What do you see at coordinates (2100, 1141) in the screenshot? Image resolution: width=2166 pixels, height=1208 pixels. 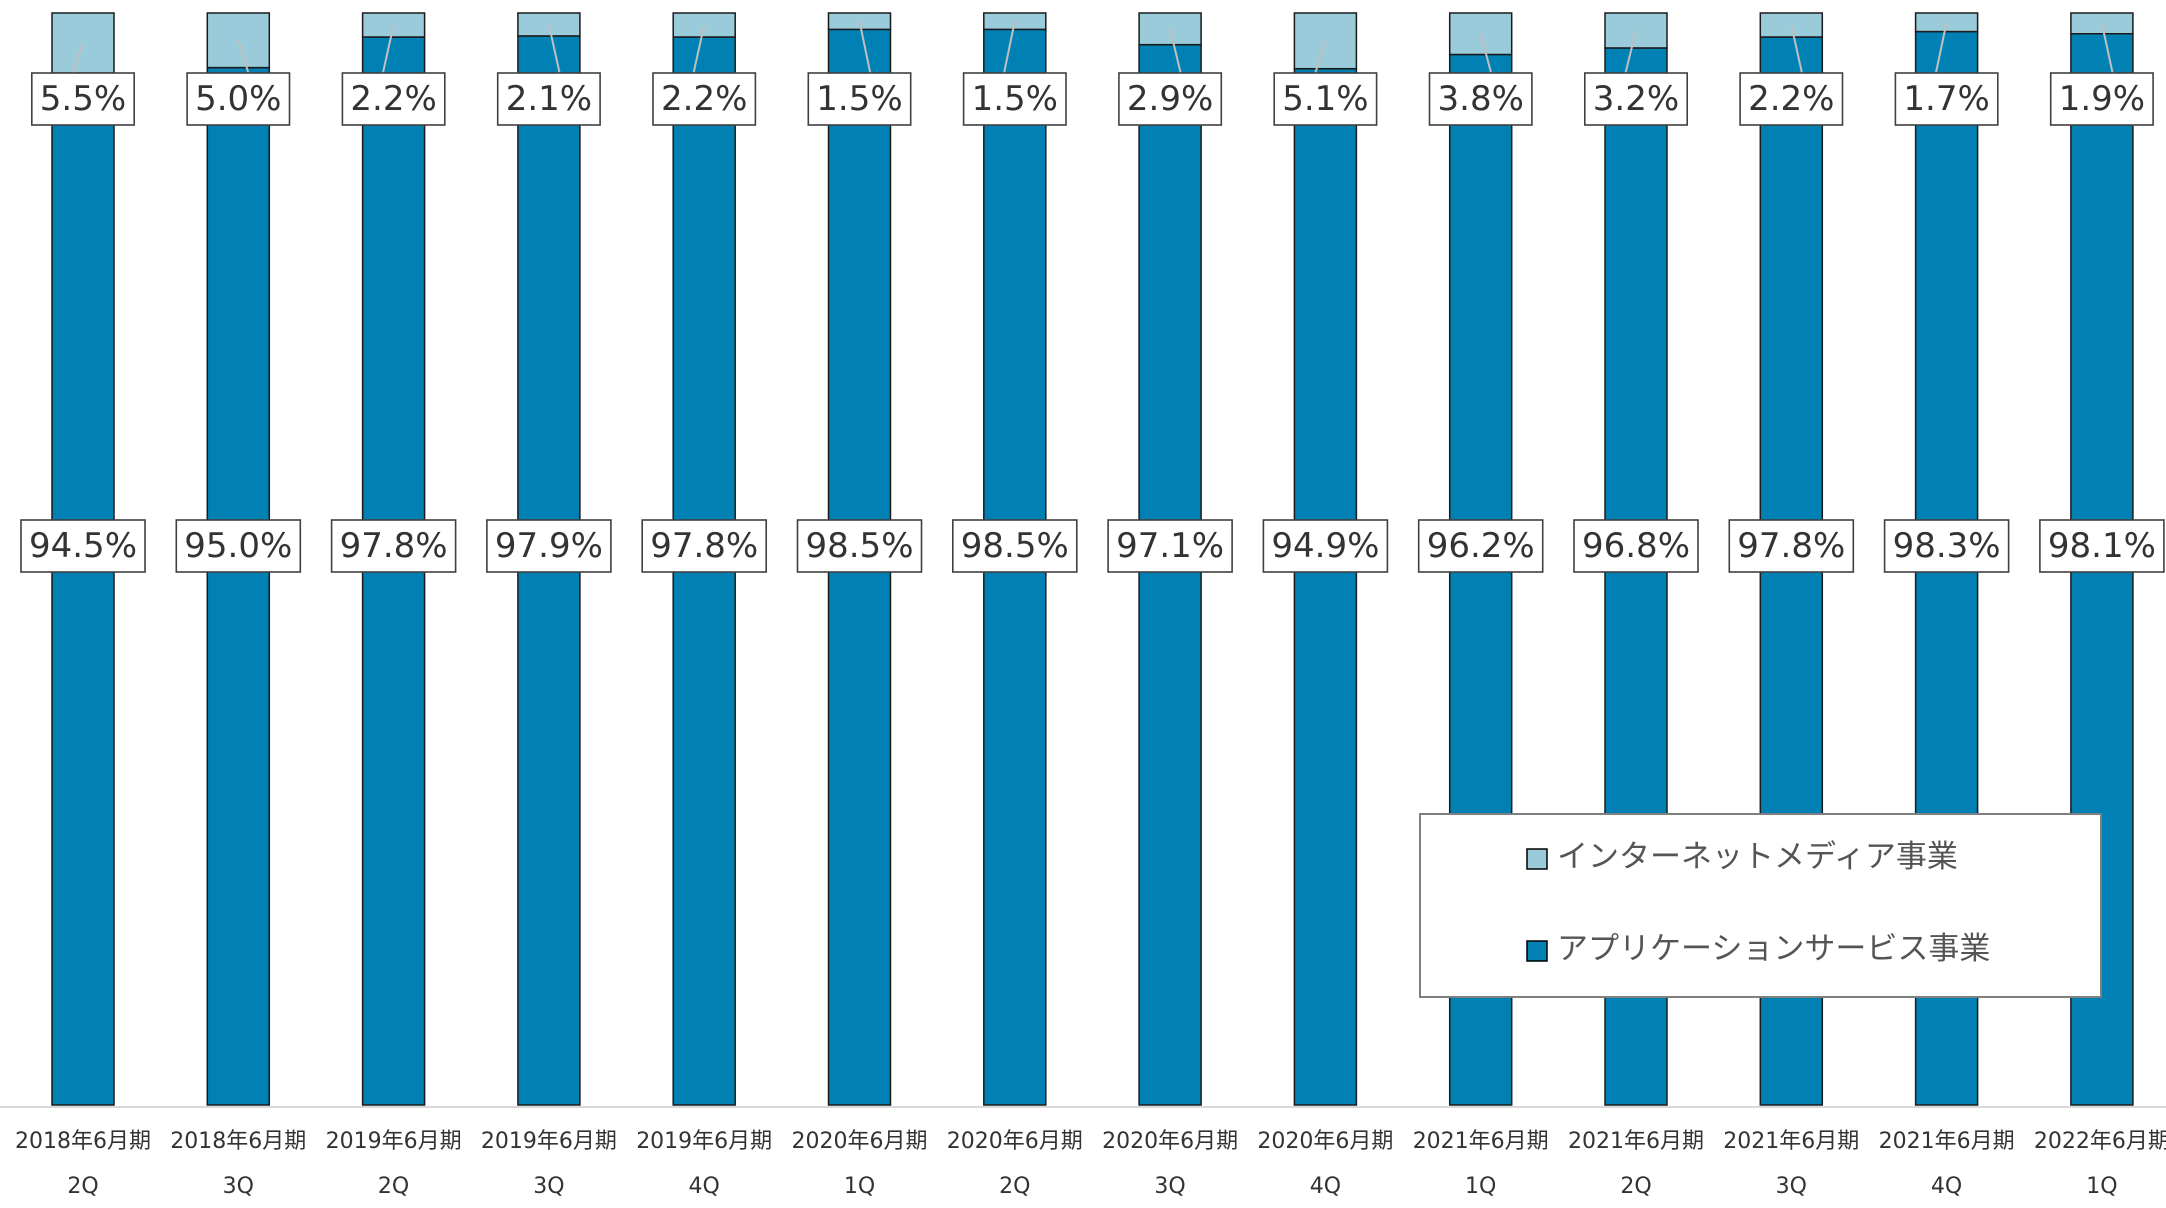 I see `category-label-period: 2022年6月期` at bounding box center [2100, 1141].